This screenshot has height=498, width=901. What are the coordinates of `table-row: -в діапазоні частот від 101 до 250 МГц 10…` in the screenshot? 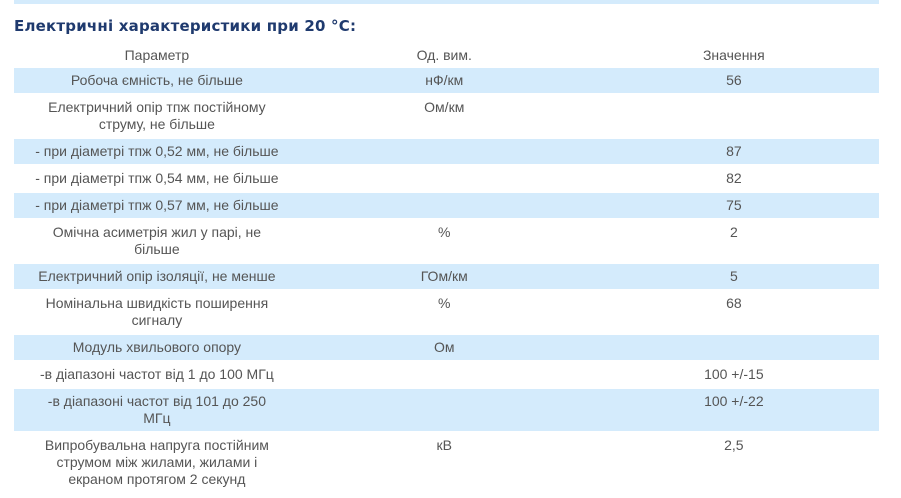 It's located at (446, 410).